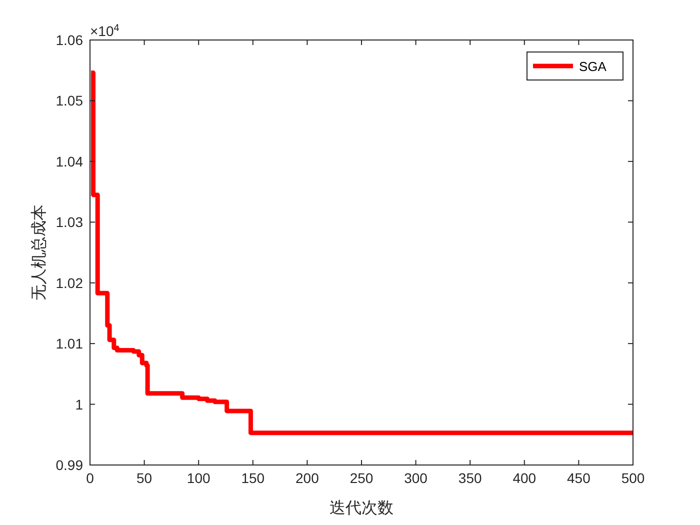 This screenshot has height=525, width=700. What do you see at coordinates (70, 465) in the screenshot?
I see `y-tick-label: 0.99` at bounding box center [70, 465].